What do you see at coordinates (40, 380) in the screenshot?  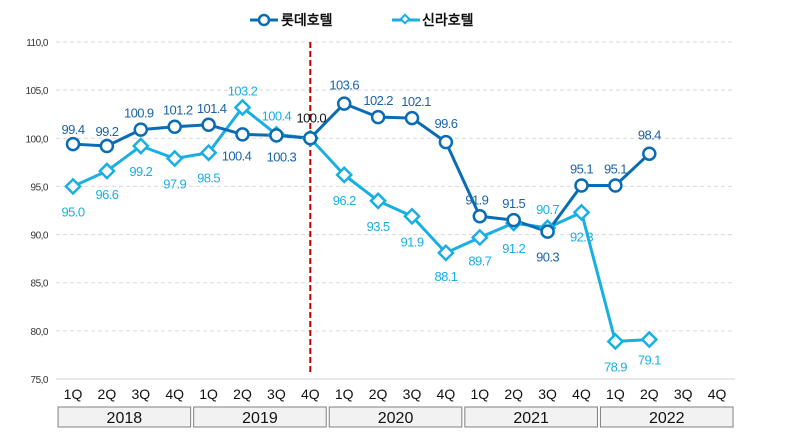 I see `y-tick-label: 75,0` at bounding box center [40, 380].